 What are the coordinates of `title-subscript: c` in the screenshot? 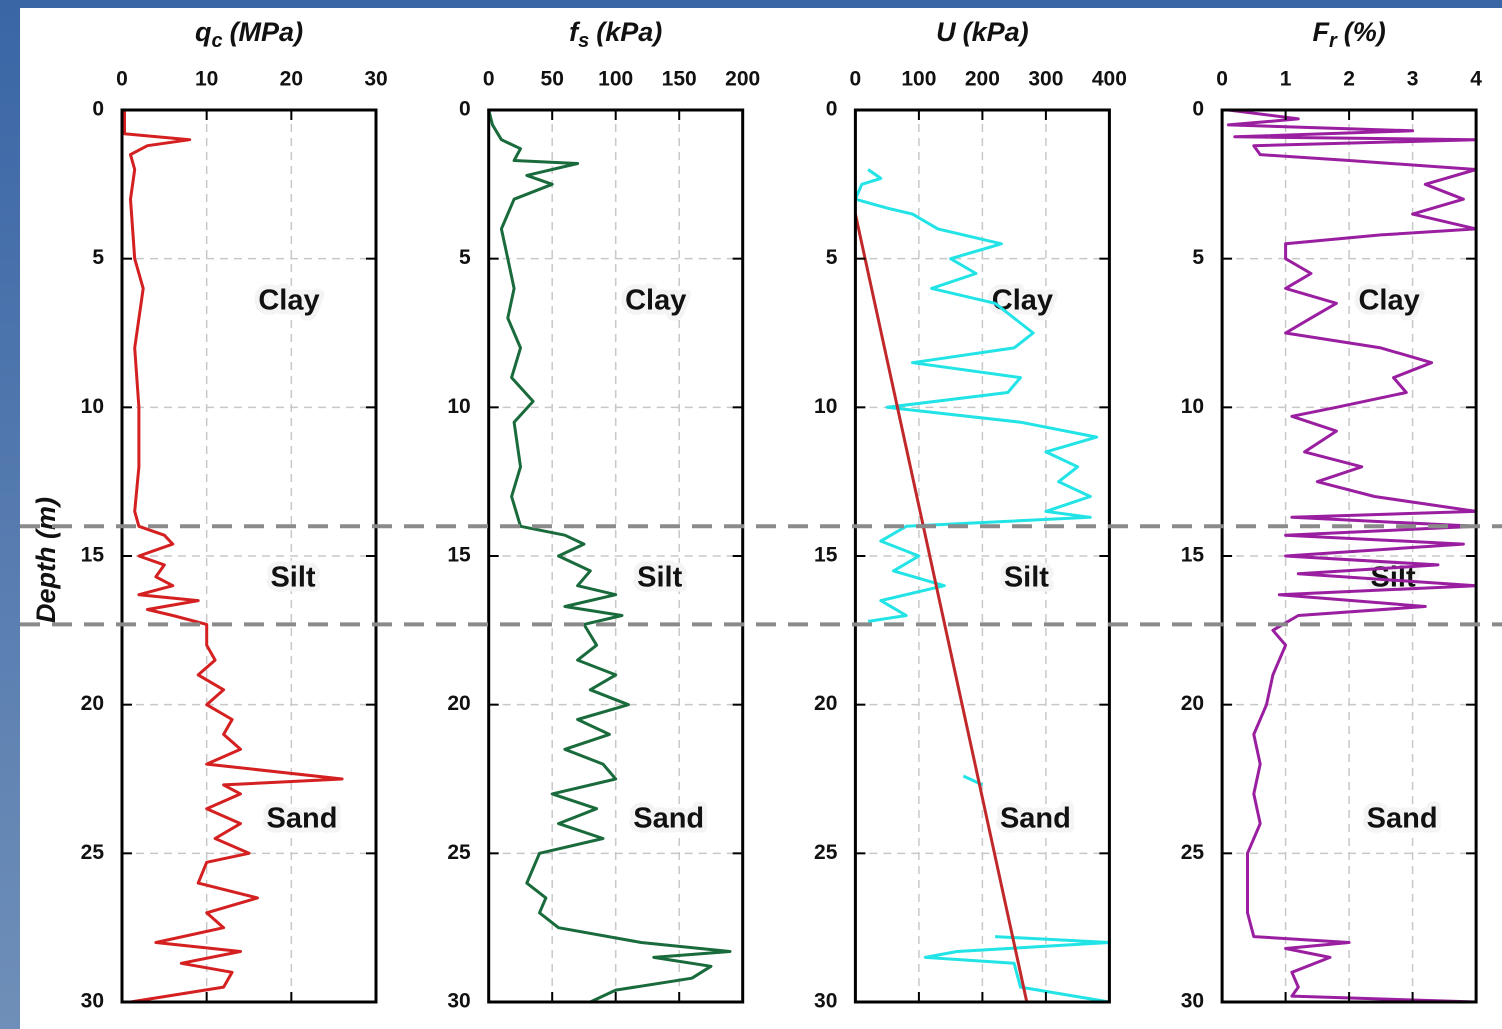 It's located at (216, 41).